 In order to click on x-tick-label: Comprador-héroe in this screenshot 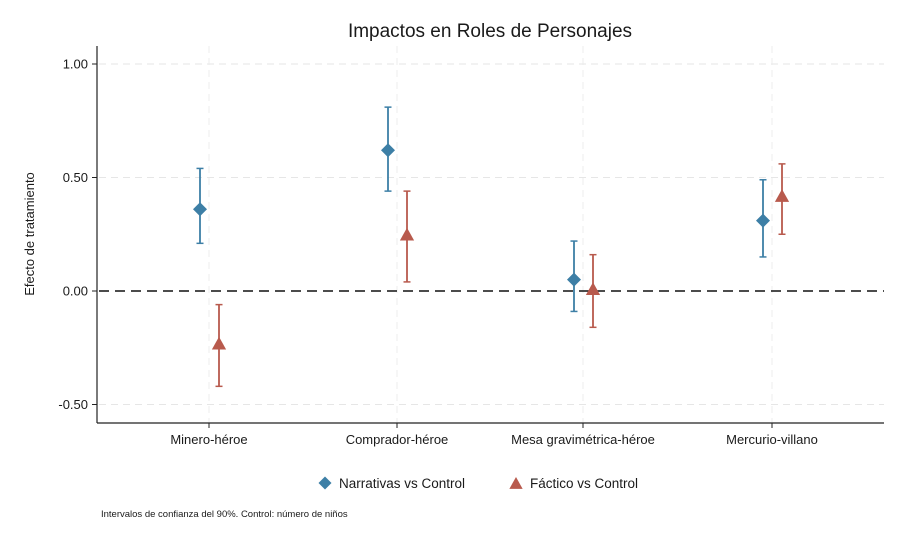, I will do `click(397, 439)`.